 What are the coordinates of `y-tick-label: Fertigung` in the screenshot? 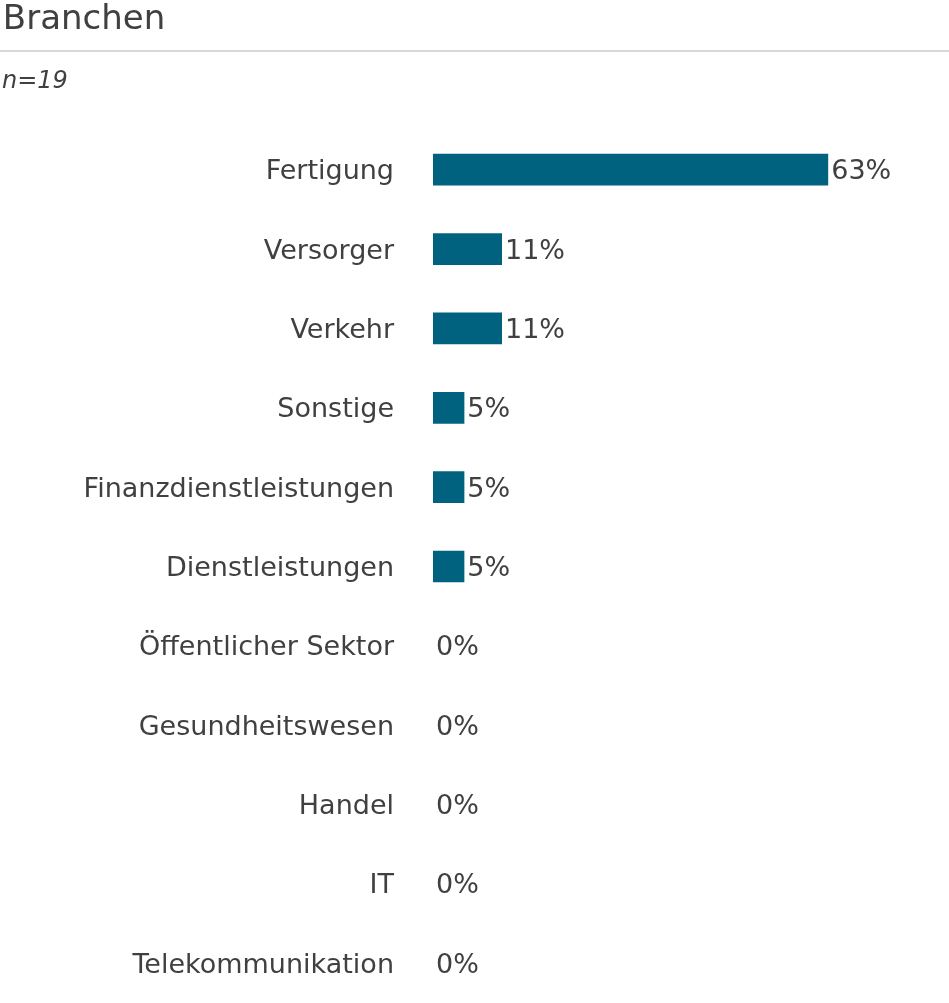 It's located at (329, 170).